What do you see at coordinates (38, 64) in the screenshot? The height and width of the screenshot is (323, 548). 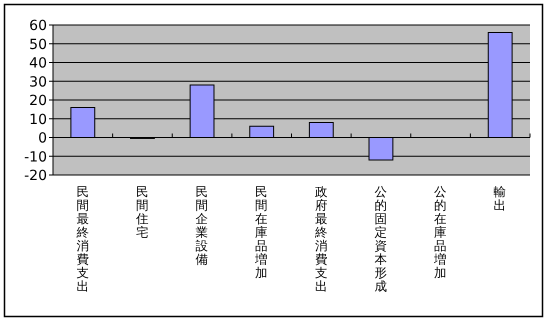 I see `y-tick-label: 40` at bounding box center [38, 64].